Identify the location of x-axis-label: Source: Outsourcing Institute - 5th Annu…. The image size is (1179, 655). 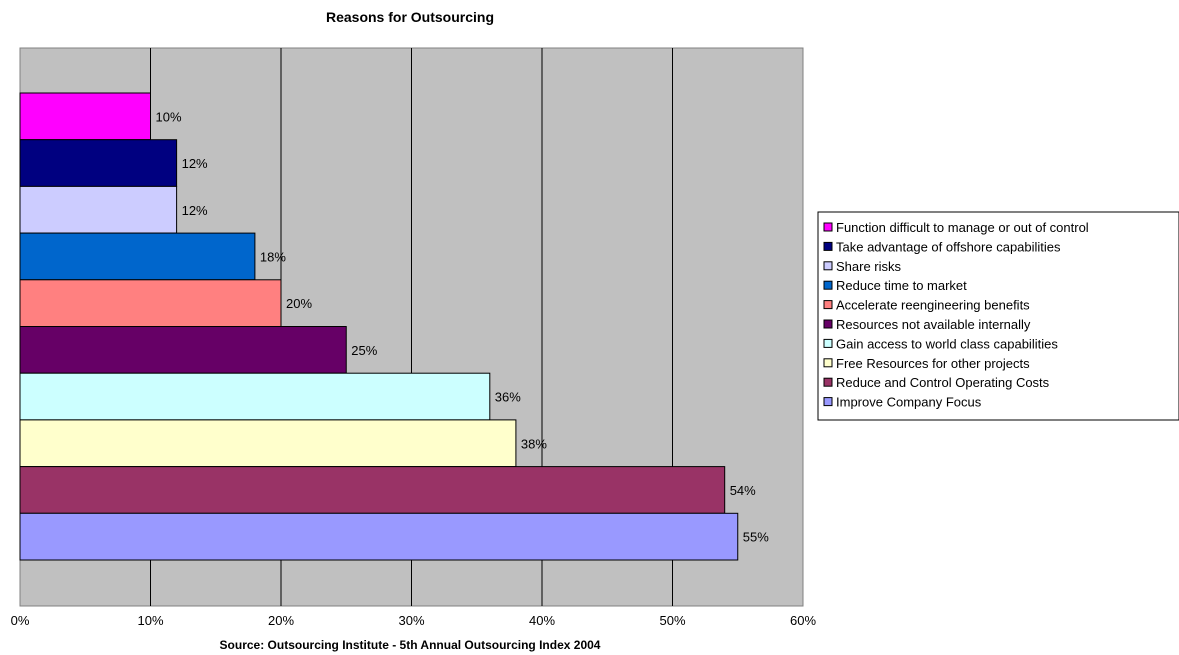
(410, 645).